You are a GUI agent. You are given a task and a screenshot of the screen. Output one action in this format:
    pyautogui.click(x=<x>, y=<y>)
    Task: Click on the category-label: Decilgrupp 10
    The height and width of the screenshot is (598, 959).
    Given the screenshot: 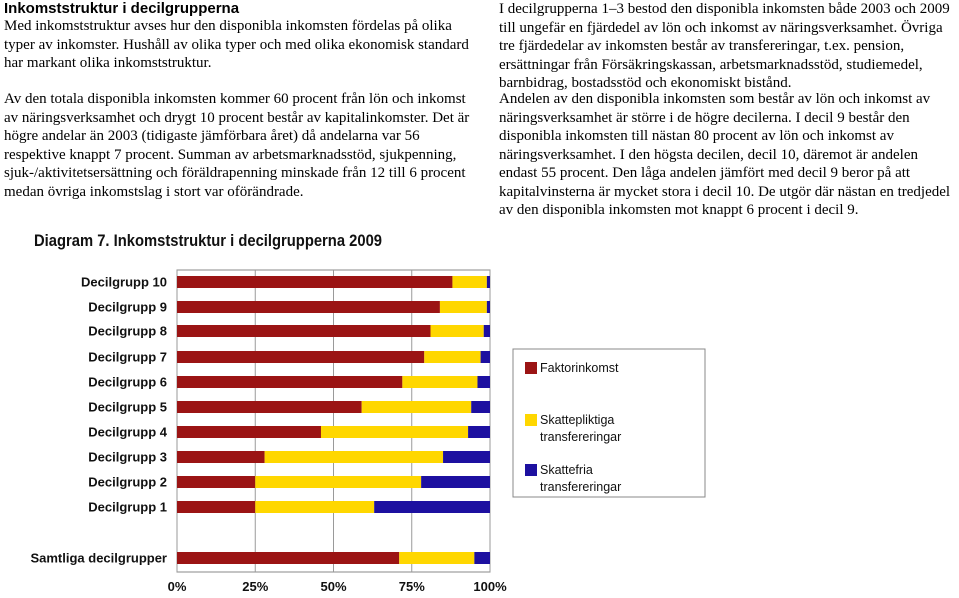 What is the action you would take?
    pyautogui.click(x=124, y=282)
    